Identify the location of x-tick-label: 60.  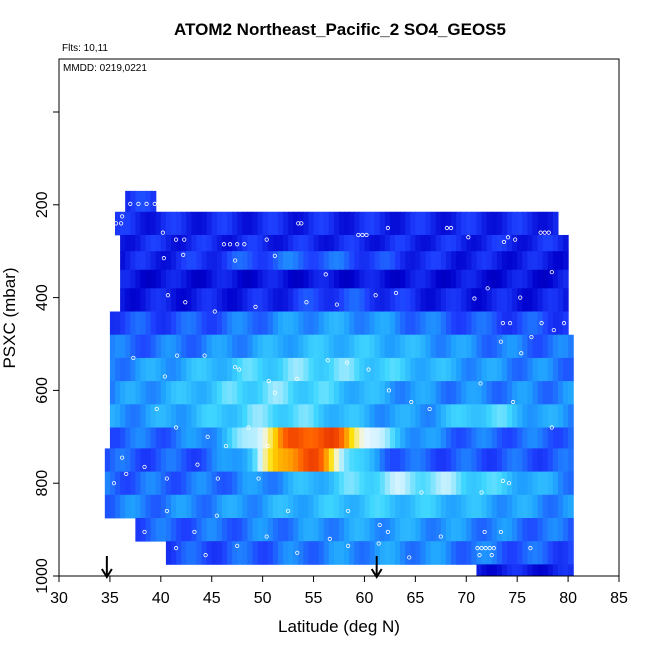
(365, 598).